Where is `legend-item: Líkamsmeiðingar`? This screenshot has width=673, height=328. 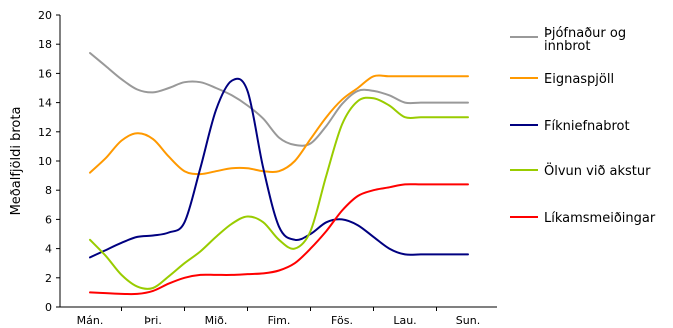 legend-item: Líkamsmeiðingar is located at coordinates (583, 218).